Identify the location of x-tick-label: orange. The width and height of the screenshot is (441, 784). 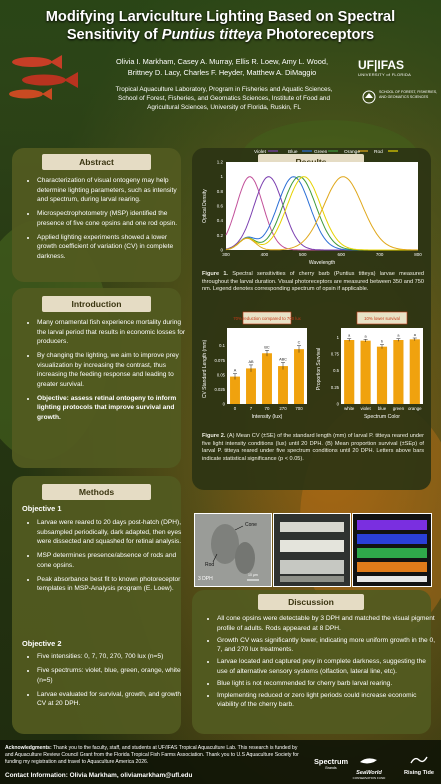
(415, 408).